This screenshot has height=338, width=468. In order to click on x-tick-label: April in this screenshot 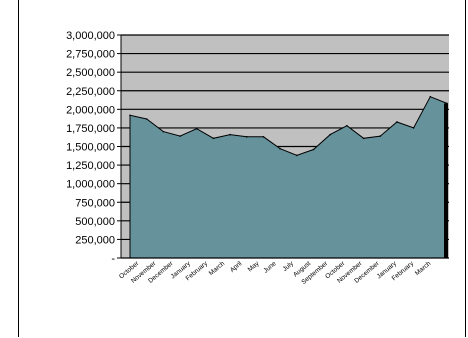, I will do `click(236, 267)`.